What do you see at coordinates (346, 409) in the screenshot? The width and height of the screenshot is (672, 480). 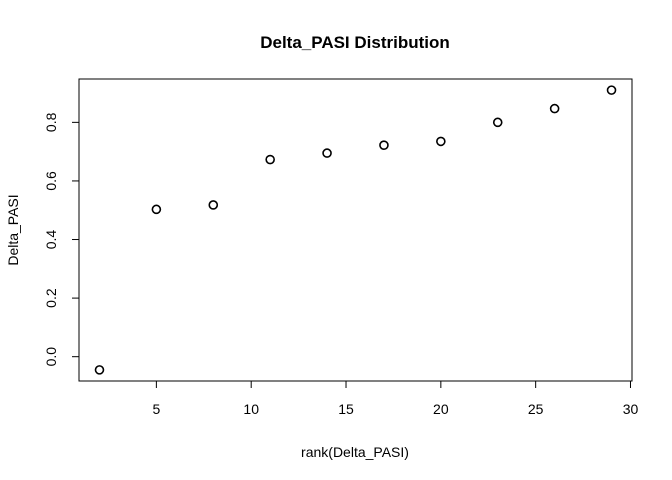 I see `x-tick-label: 15` at bounding box center [346, 409].